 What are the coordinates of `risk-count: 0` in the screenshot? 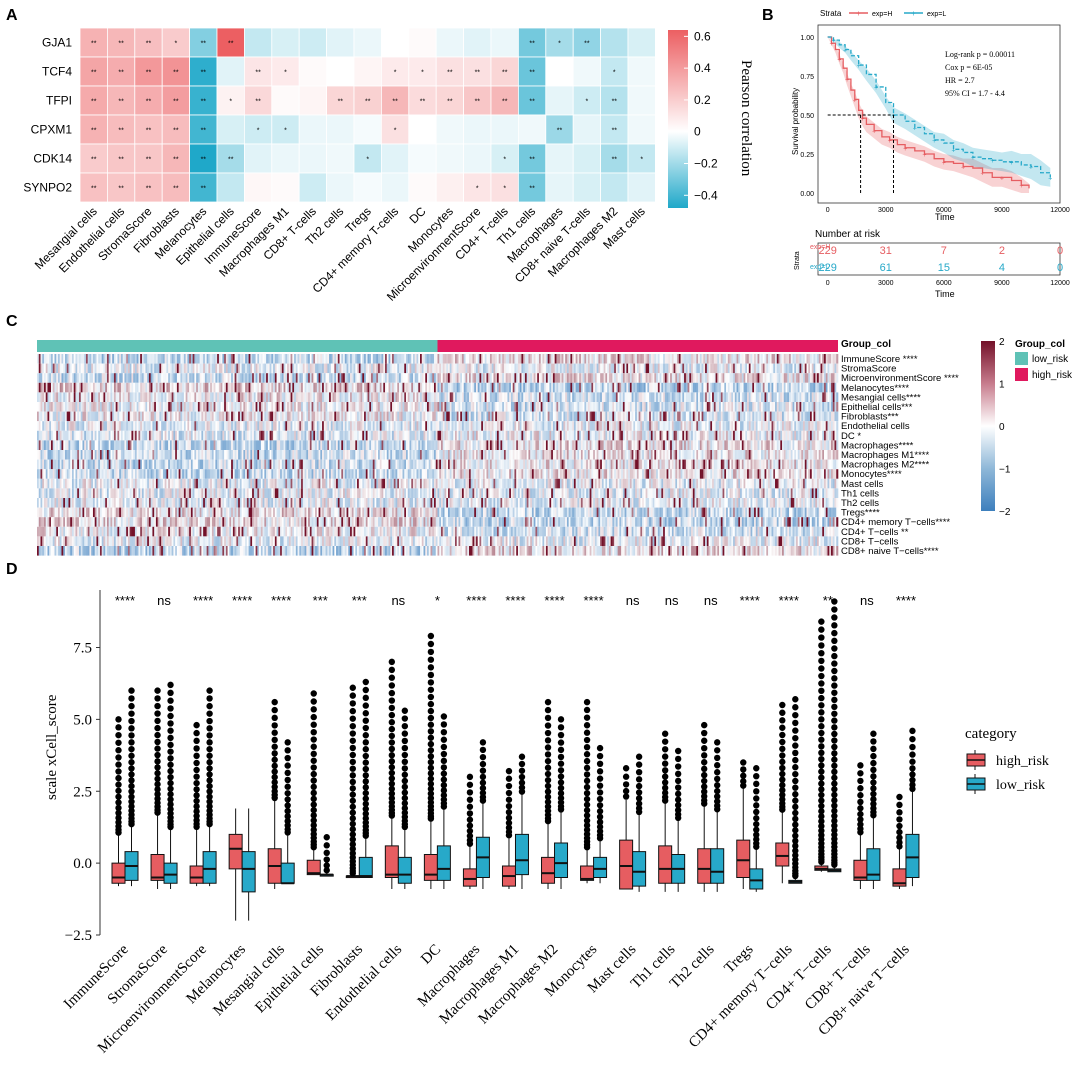 It's located at (1060, 268).